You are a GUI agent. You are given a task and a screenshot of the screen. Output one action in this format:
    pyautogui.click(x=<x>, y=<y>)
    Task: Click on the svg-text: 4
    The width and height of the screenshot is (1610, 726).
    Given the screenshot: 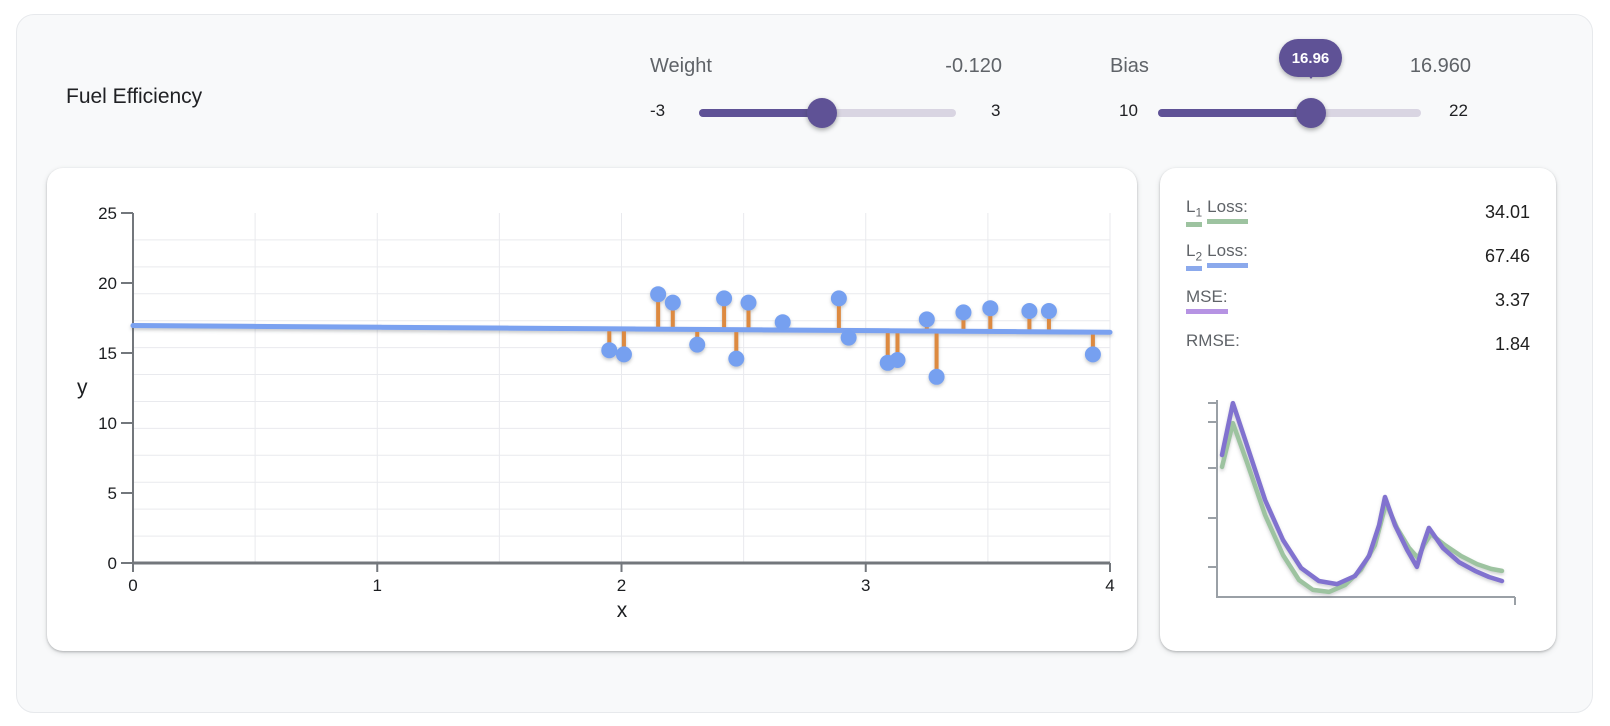 What is the action you would take?
    pyautogui.click(x=1109, y=585)
    